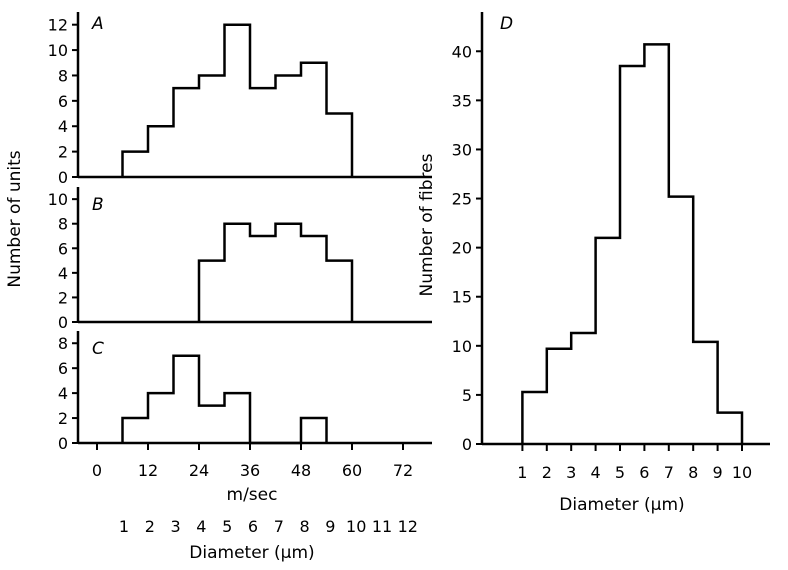  I want to click on x-tick-label: 3, so click(571, 472).